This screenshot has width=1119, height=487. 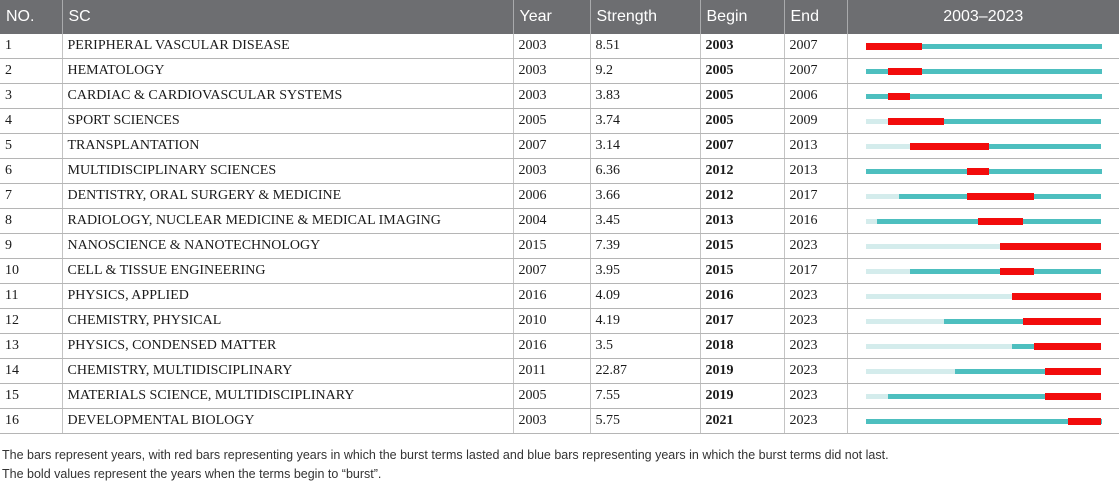 I want to click on table-row: 5 TRANSPLANTATION 2007 3.14 2007 2013, so click(x=559, y=146).